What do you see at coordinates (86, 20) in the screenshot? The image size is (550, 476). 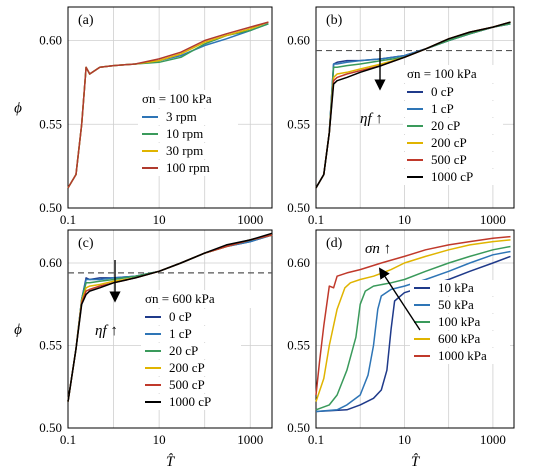 I see `panel-label: (a)` at bounding box center [86, 20].